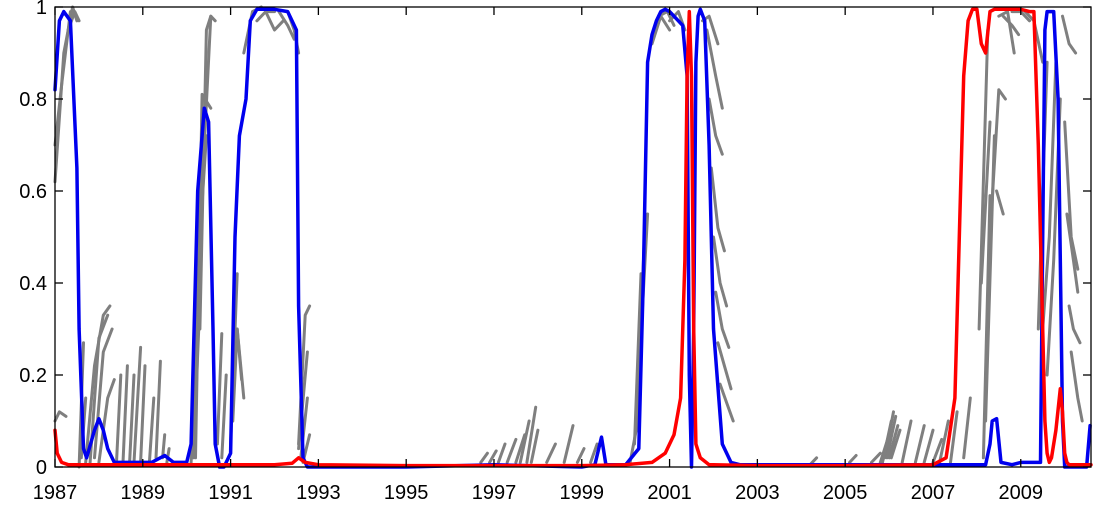  I want to click on y-tick-label: 0.2, so click(33, 376).